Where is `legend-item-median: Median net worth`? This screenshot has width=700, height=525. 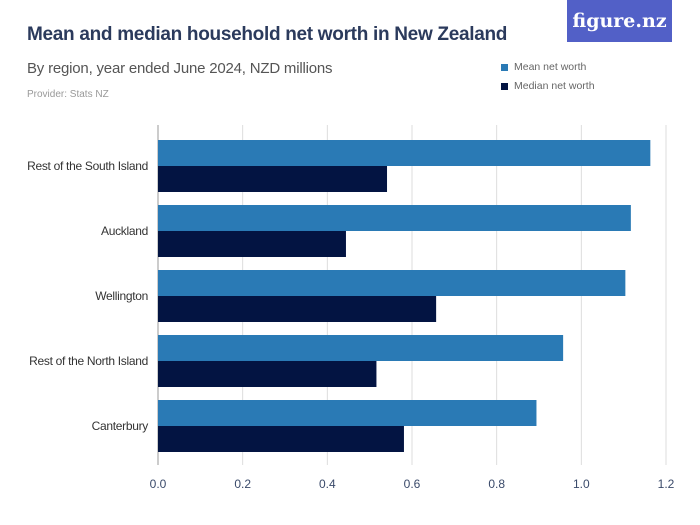 legend-item-median: Median net worth is located at coordinates (548, 86).